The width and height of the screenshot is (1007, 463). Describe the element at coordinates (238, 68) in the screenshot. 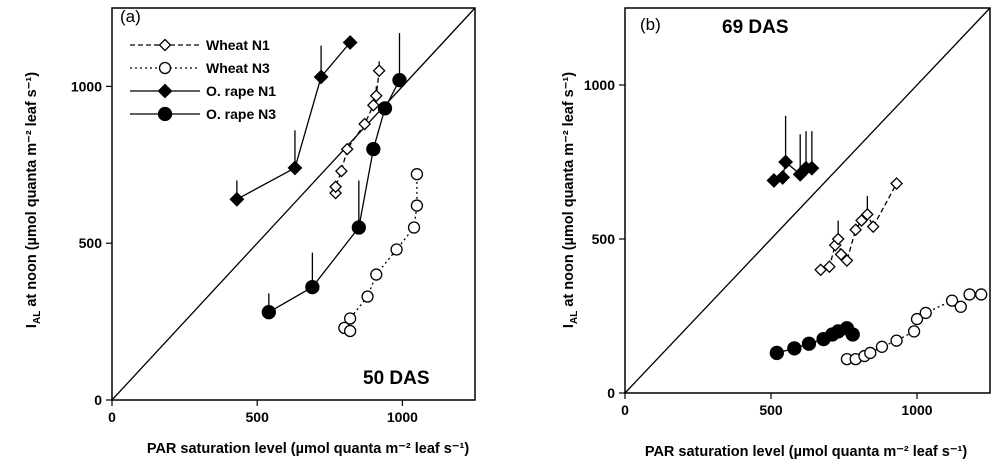

I see `legend-label: Wheat N3` at that location.